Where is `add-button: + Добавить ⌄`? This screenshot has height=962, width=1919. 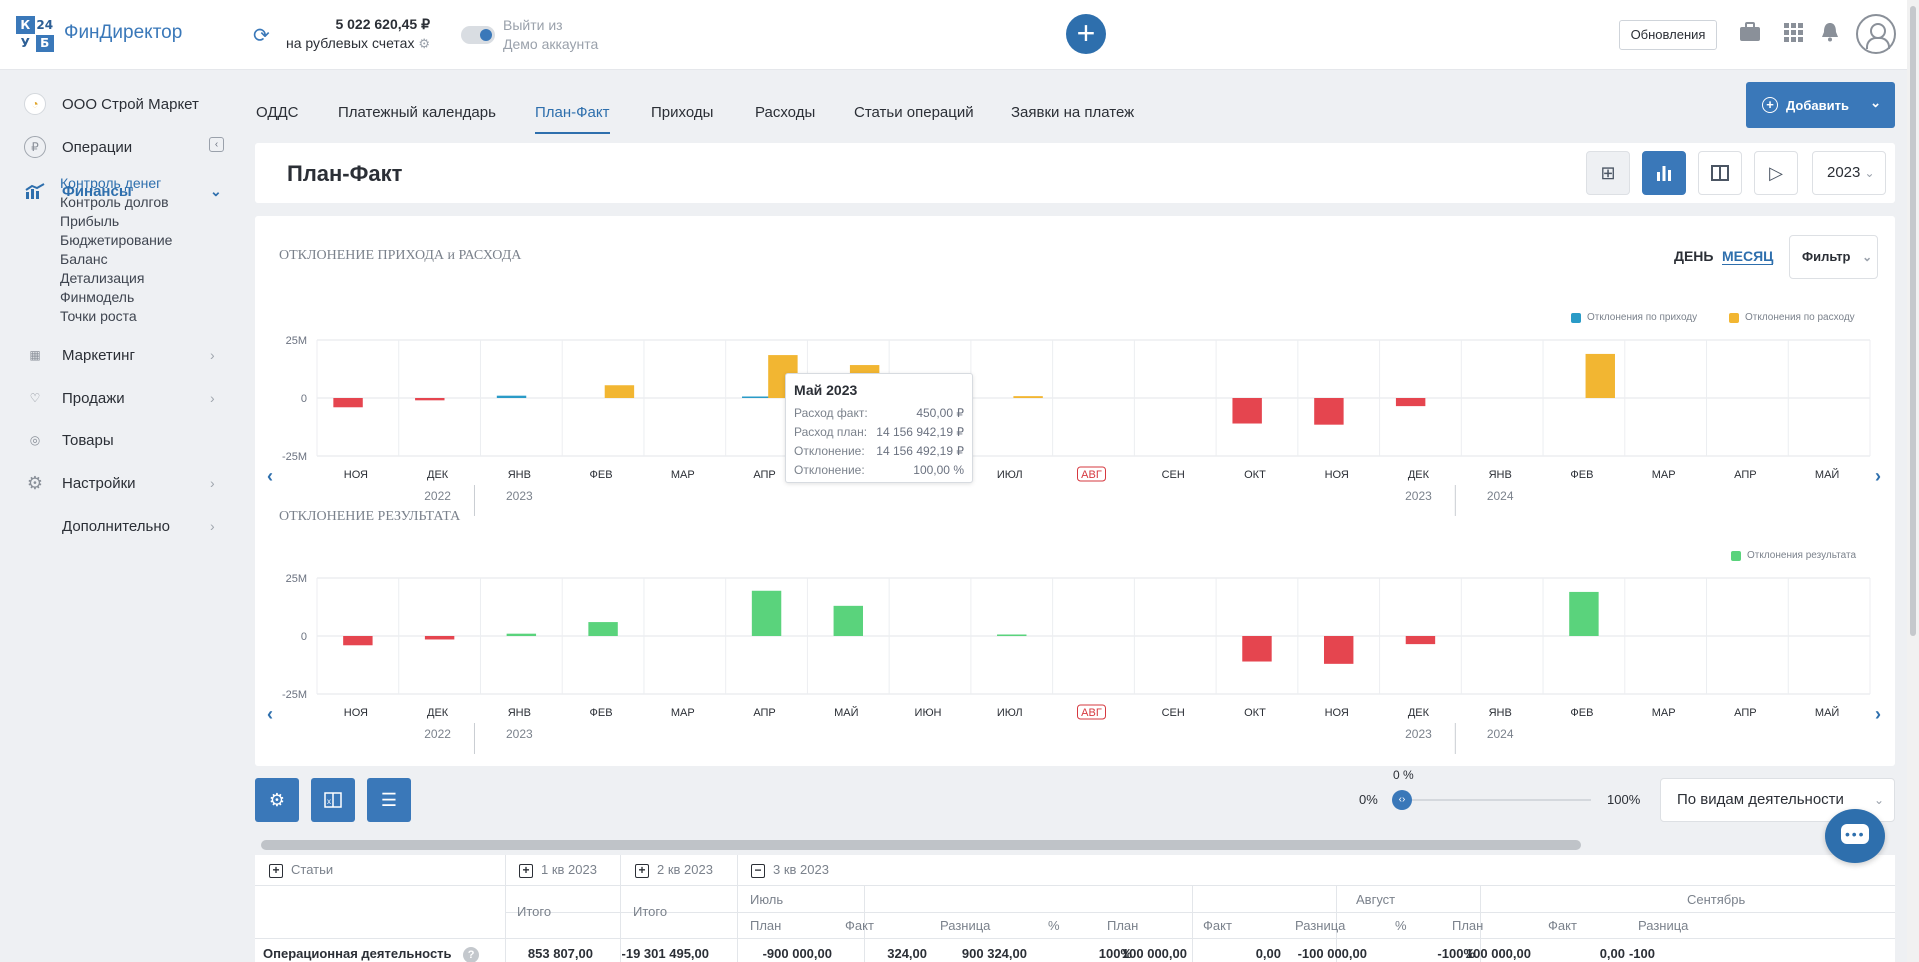 add-button: + Добавить ⌄ is located at coordinates (1820, 105).